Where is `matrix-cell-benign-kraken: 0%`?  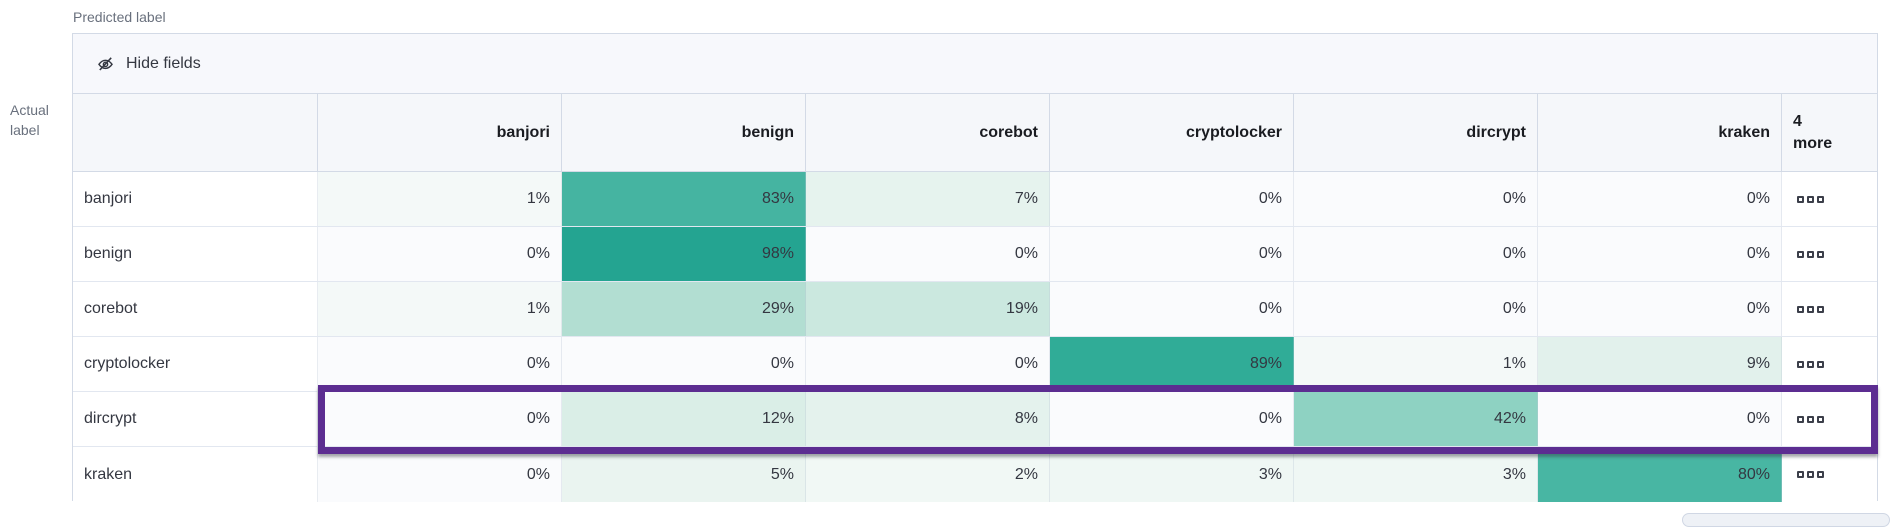 matrix-cell-benign-kraken: 0% is located at coordinates (1660, 254).